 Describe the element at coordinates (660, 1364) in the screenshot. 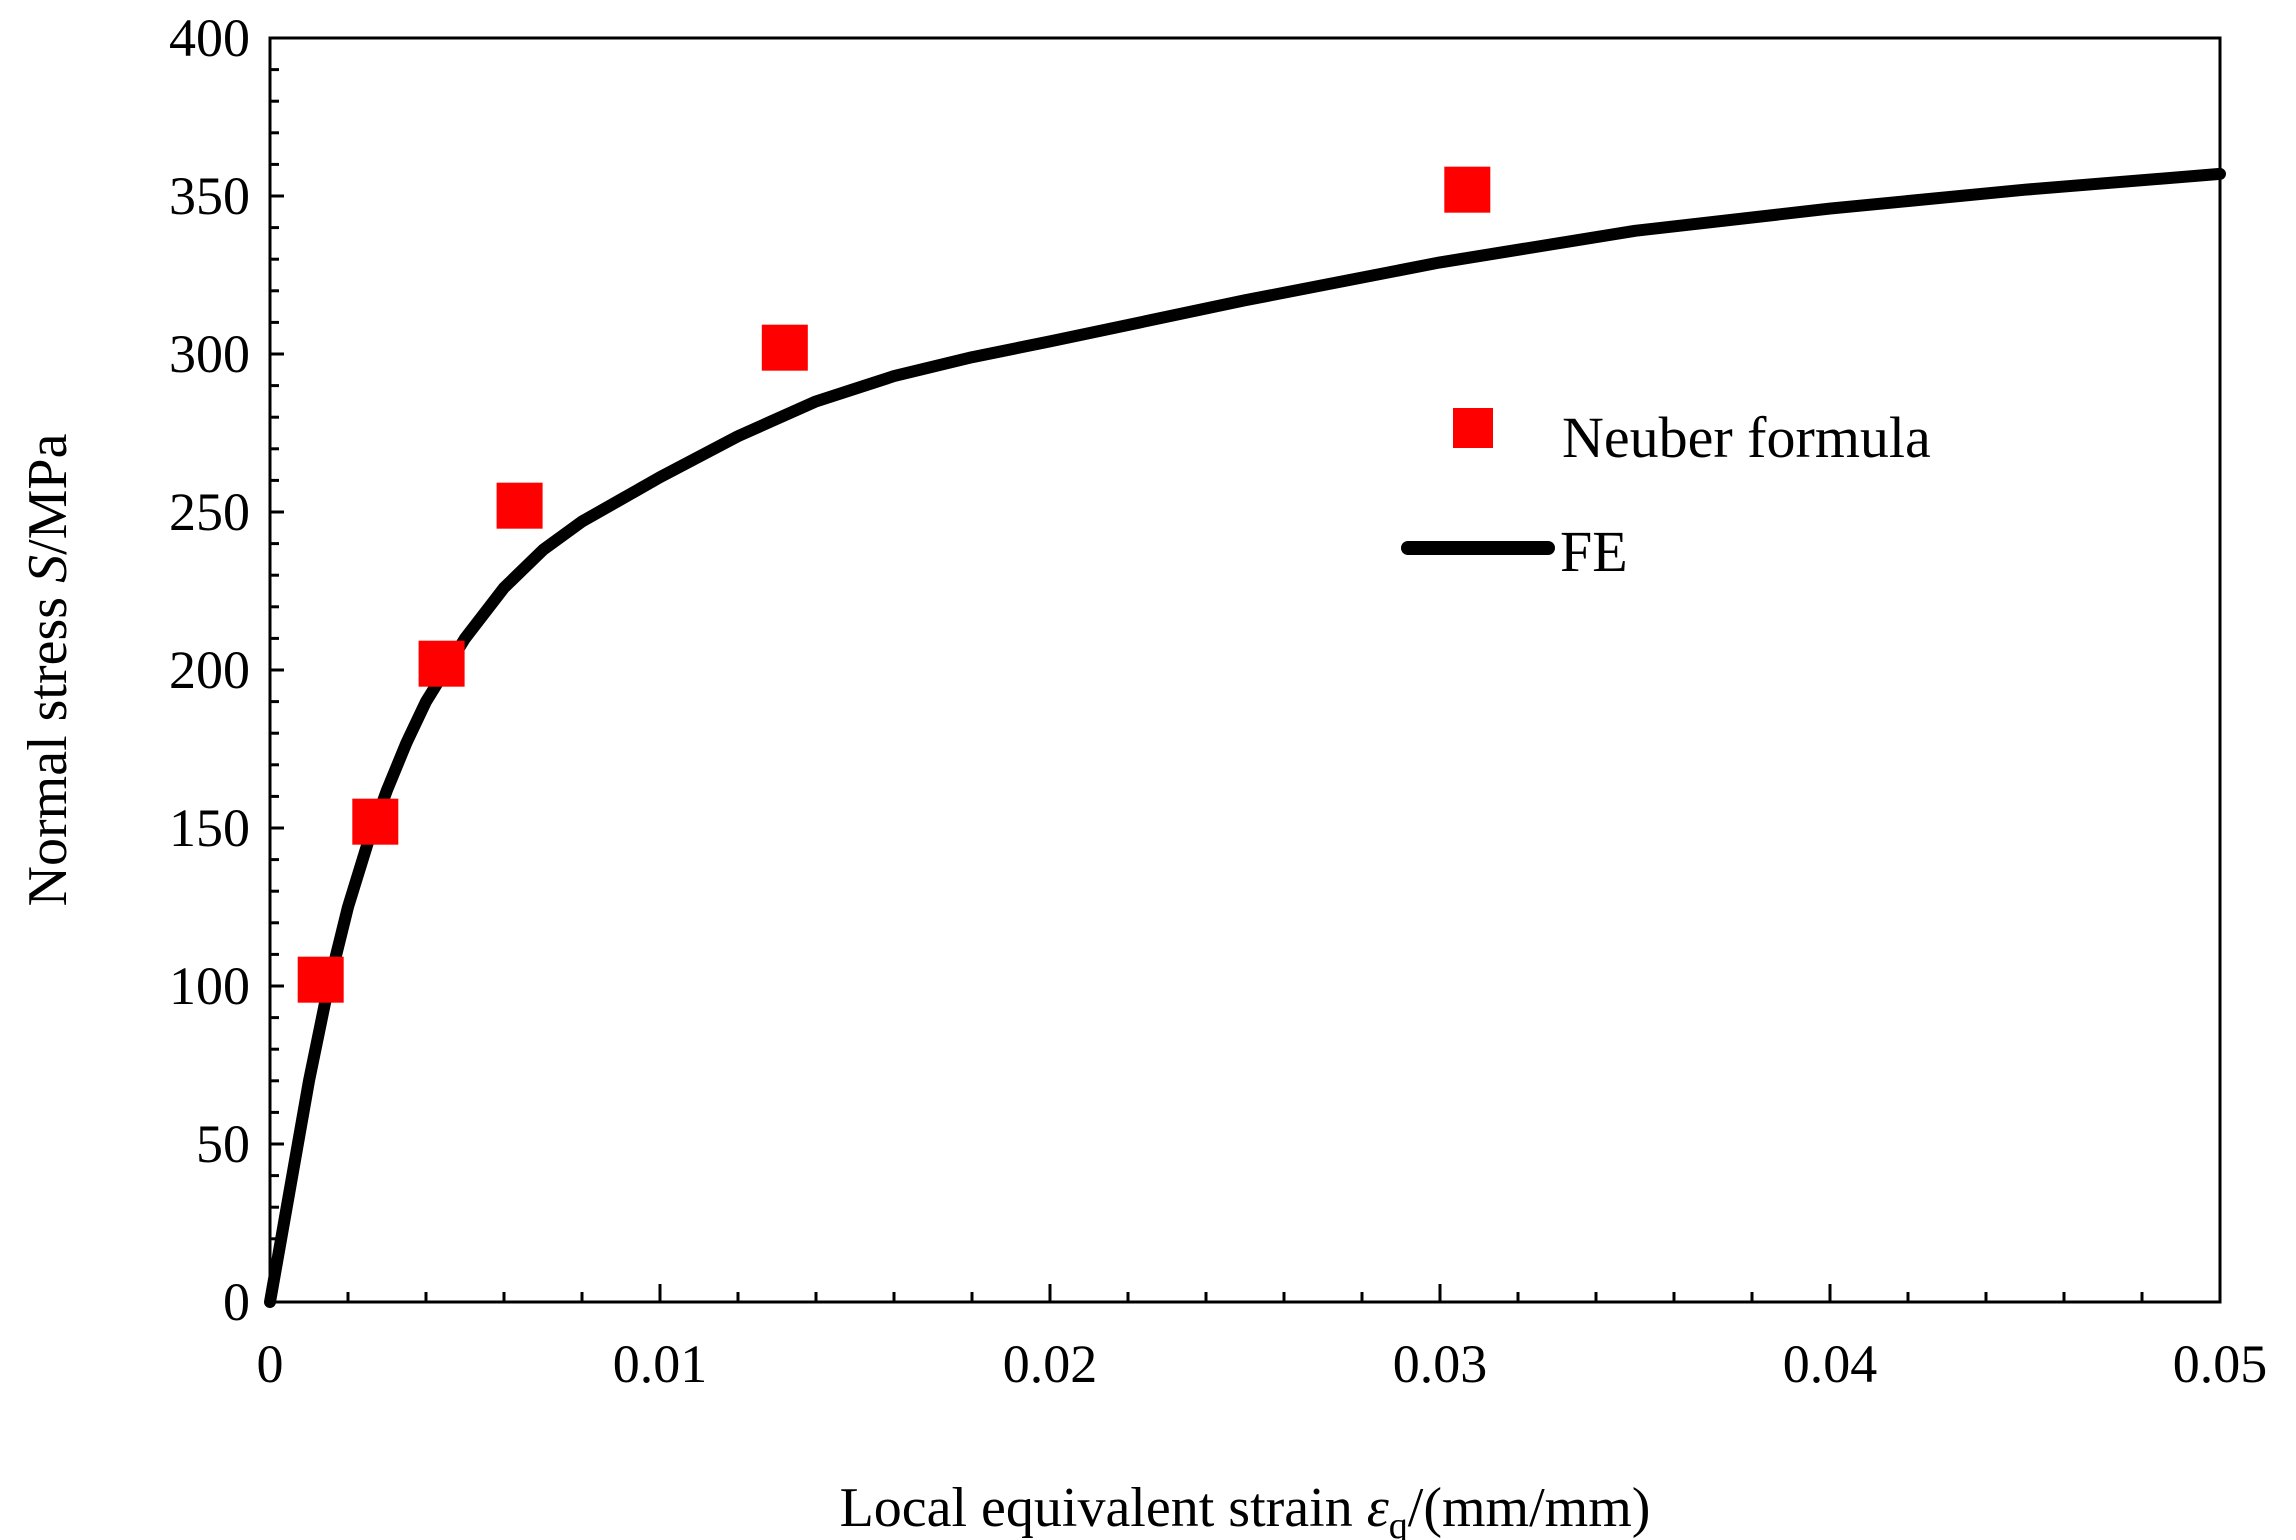

I see `x-tick-label: 0.01` at that location.